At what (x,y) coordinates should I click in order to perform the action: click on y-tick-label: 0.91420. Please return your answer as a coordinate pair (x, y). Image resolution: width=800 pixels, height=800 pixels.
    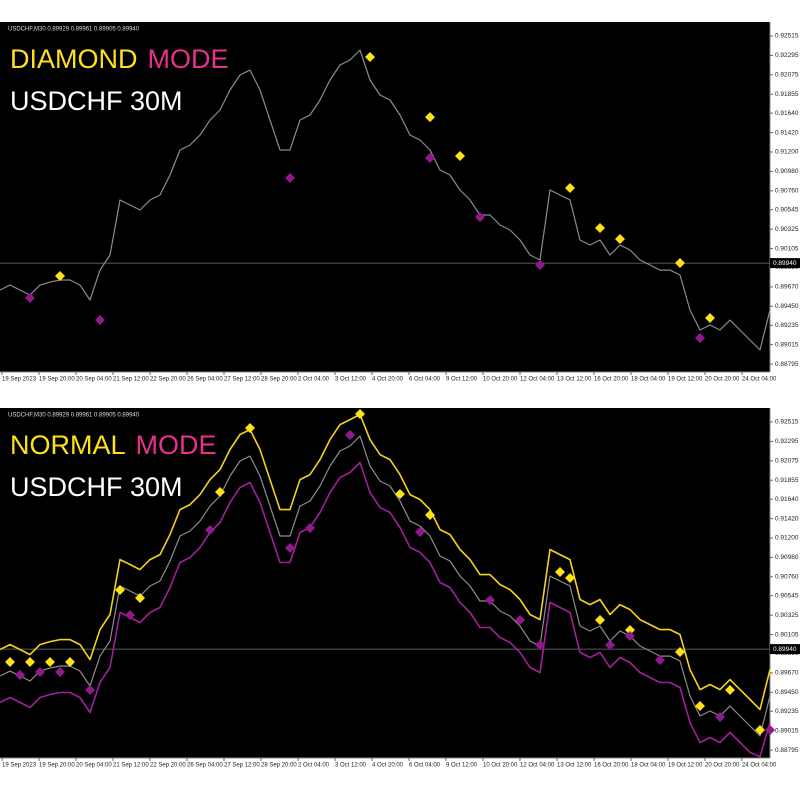
    Looking at the image, I should click on (787, 132).